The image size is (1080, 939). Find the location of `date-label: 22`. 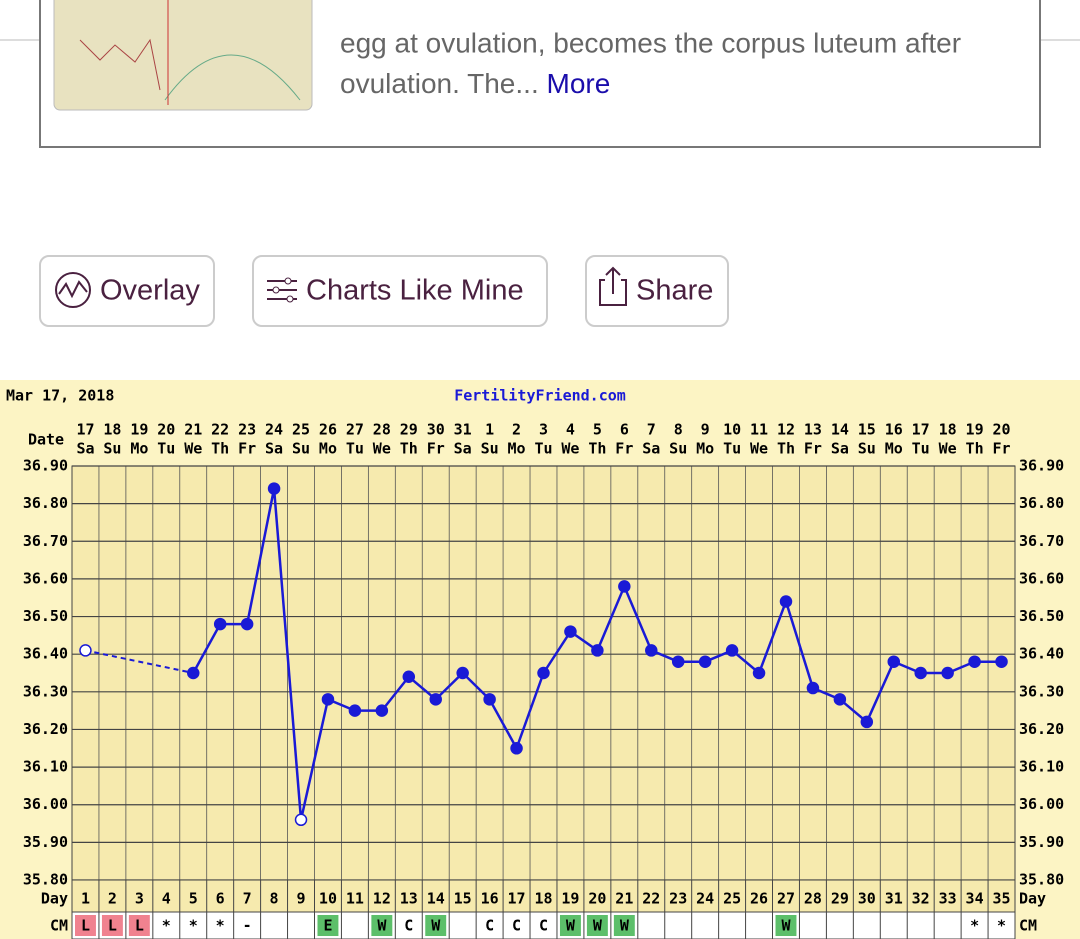

date-label: 22 is located at coordinates (220, 430).